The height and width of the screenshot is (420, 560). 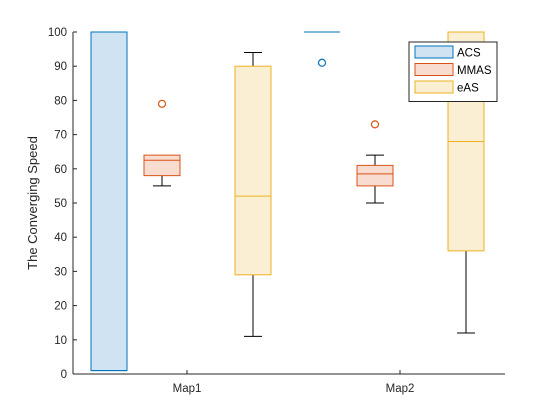 What do you see at coordinates (60, 101) in the screenshot?
I see `y-tick-label: 80` at bounding box center [60, 101].